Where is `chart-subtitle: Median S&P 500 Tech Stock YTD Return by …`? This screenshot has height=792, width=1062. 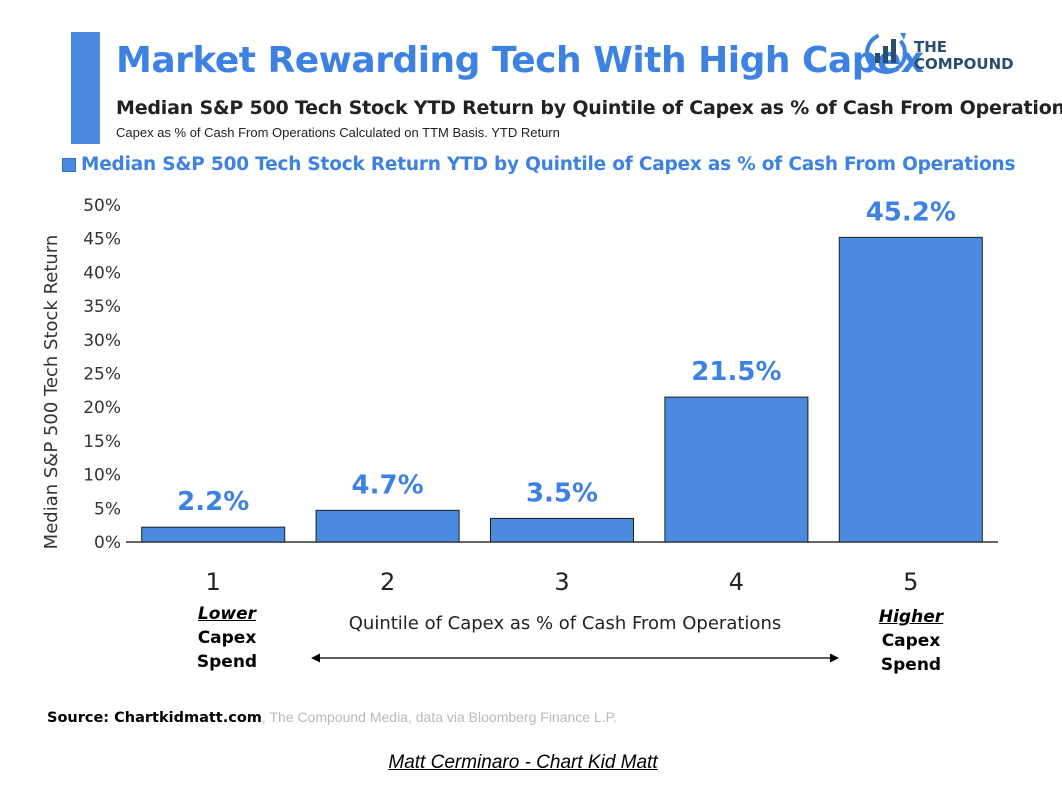 chart-subtitle: Median S&P 500 Tech Stock YTD Return by … is located at coordinates (589, 108).